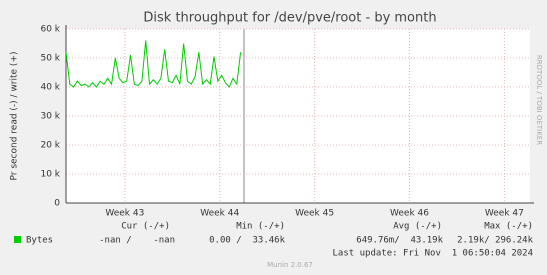  What do you see at coordinates (137, 241) in the screenshot?
I see `stat-value: -nan / -nan` at bounding box center [137, 241].